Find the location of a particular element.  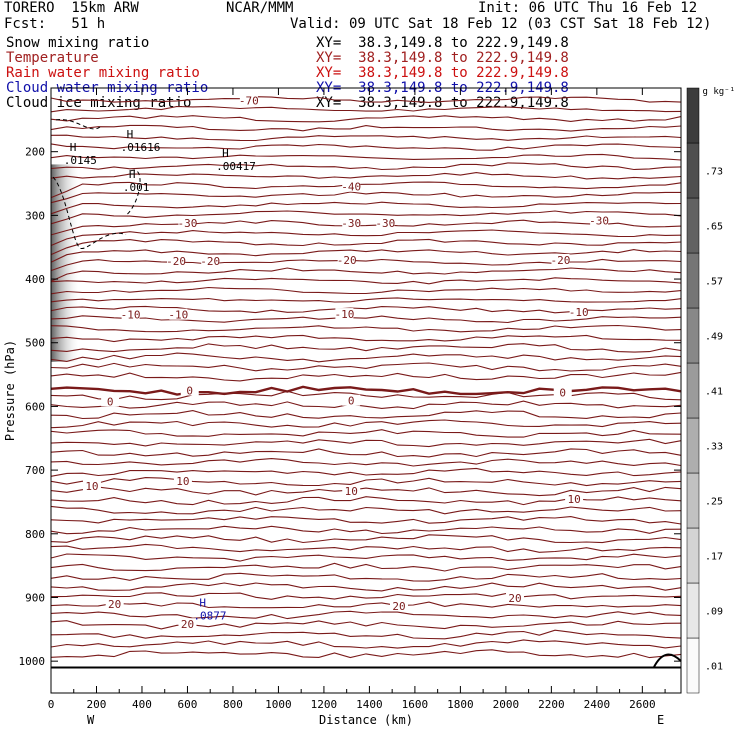

colorbar-label: .41 is located at coordinates (714, 392).